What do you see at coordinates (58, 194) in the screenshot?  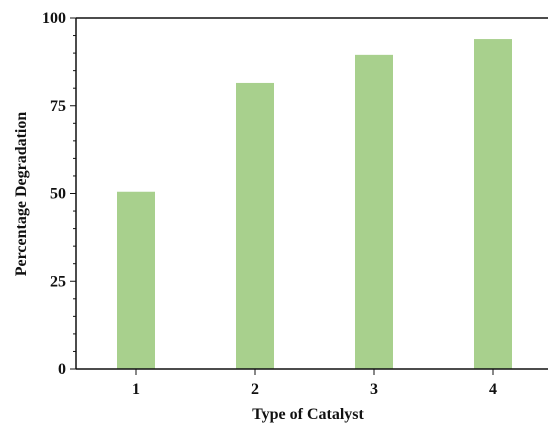 I see `y-tick-label: 50` at bounding box center [58, 194].